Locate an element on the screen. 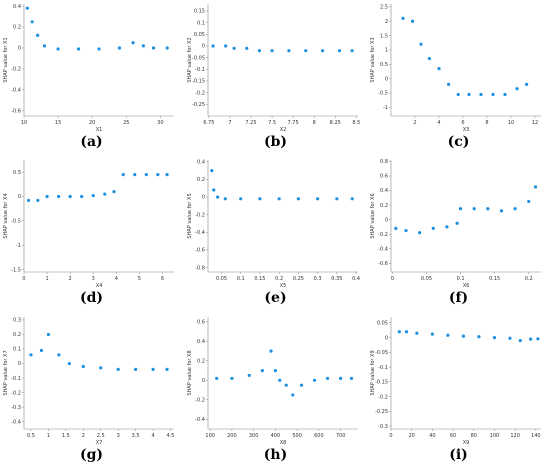 This screenshot has height=469, width=550. x-tick-label: 0 is located at coordinates (23, 279).